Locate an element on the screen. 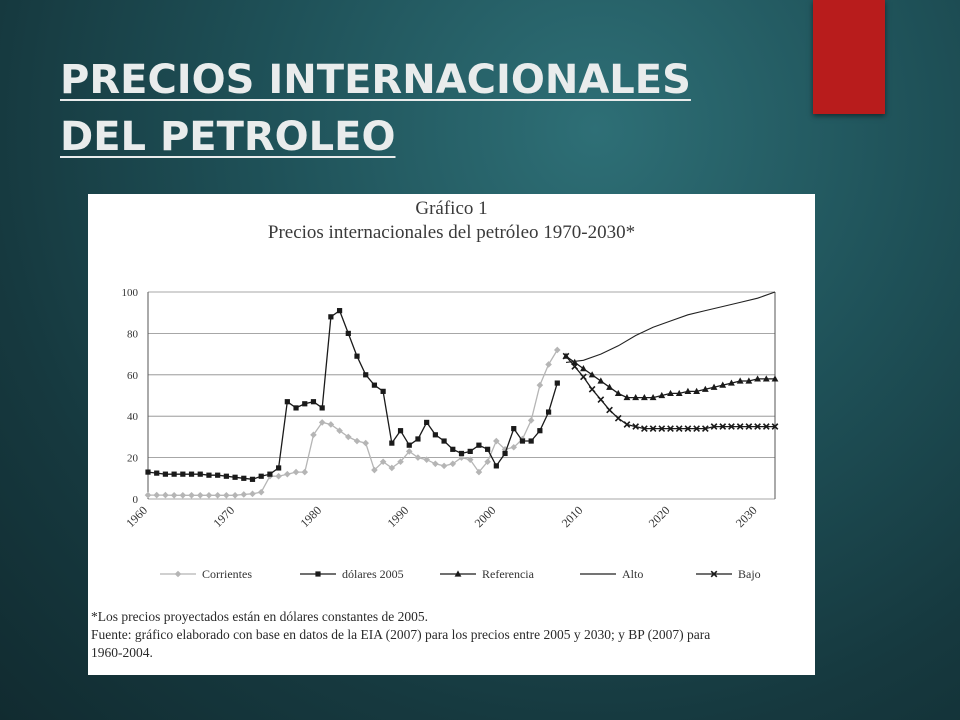  series-d-lares-2005 is located at coordinates (352, 395).